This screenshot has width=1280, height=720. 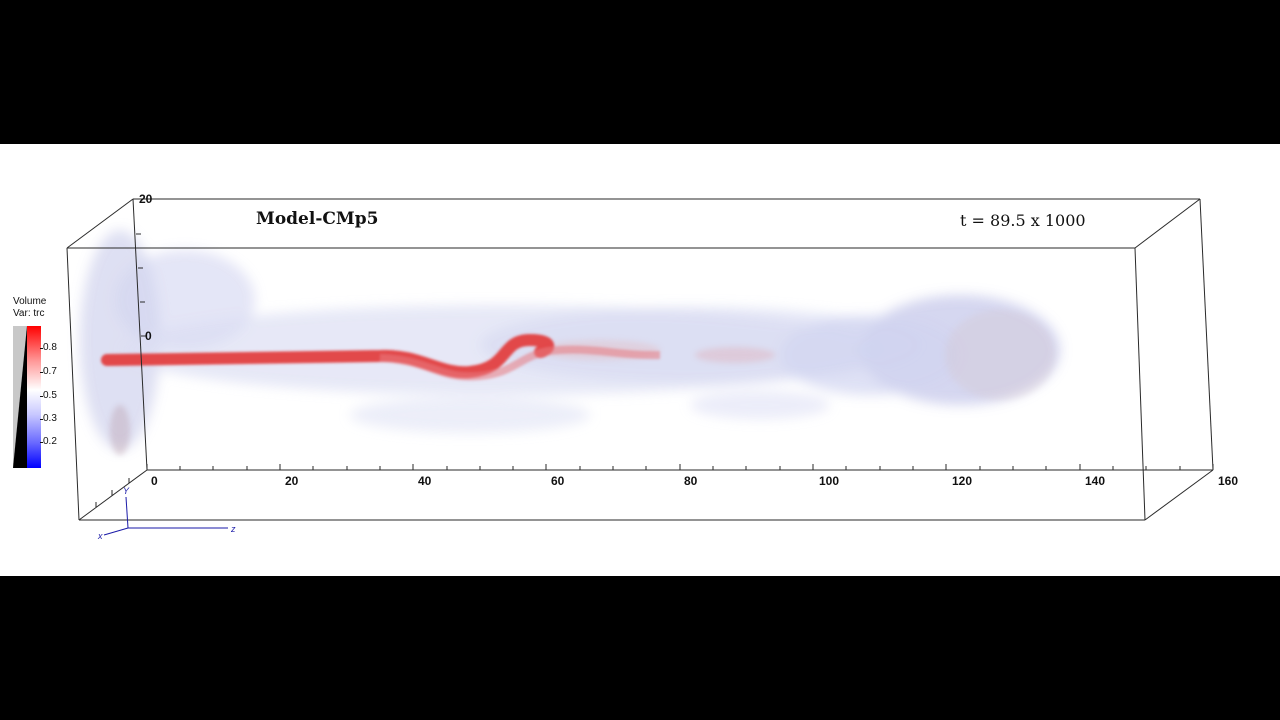 I want to click on z-tick-label: 60, so click(x=558, y=481).